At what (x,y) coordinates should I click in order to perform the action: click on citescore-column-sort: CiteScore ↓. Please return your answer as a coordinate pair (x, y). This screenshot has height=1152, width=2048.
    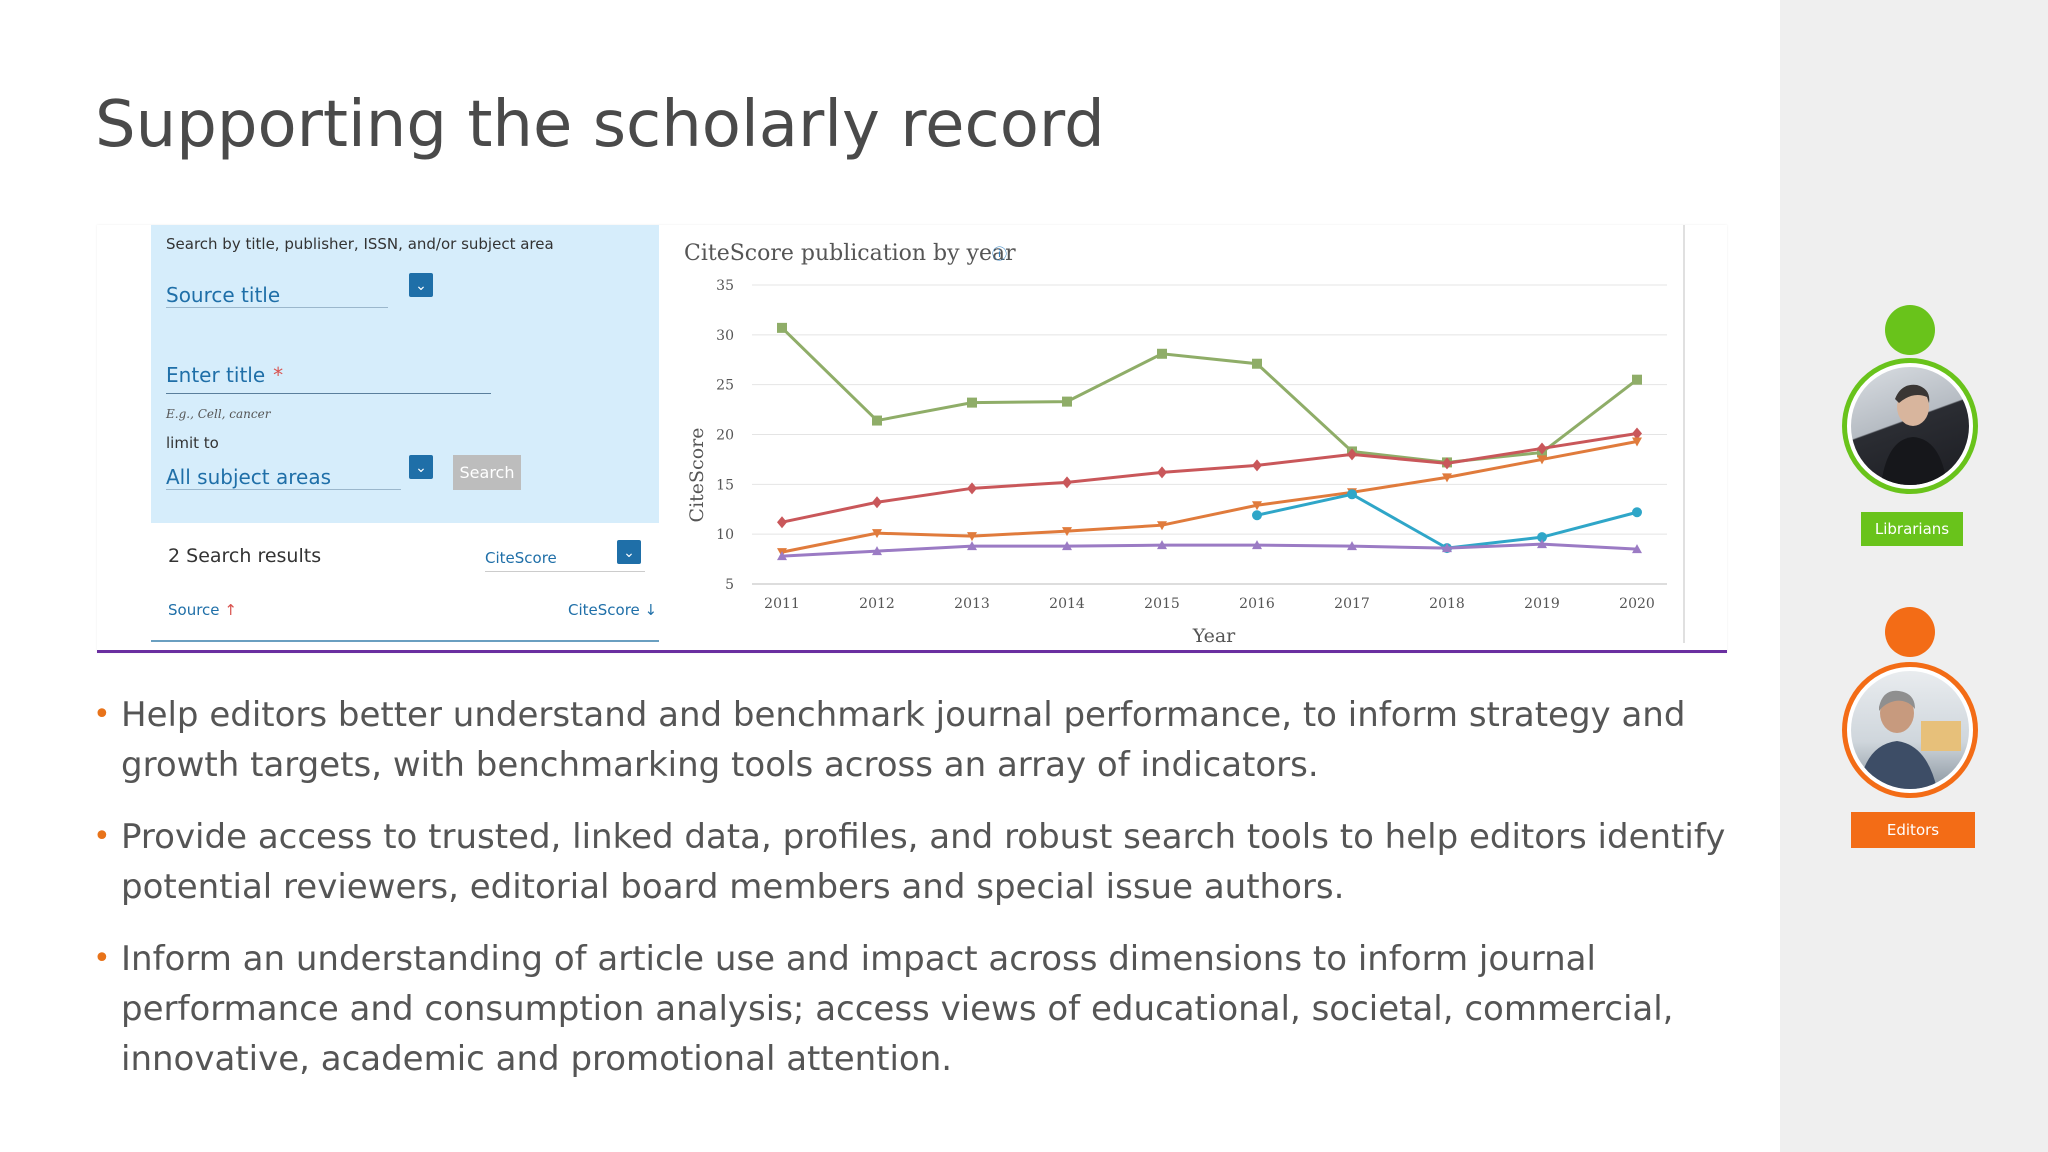
    Looking at the image, I should click on (612, 610).